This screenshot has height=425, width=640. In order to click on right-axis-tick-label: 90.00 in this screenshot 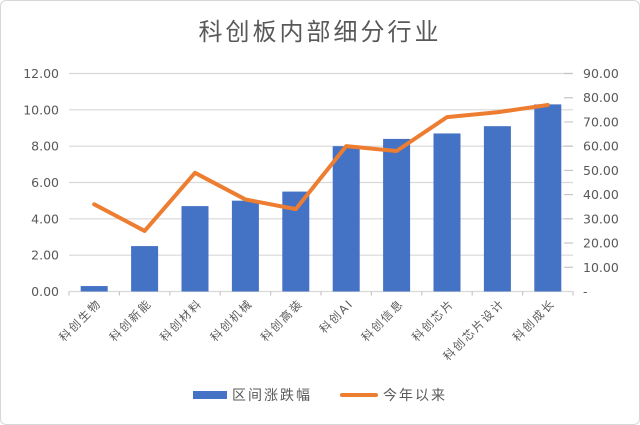, I will do `click(601, 73)`.